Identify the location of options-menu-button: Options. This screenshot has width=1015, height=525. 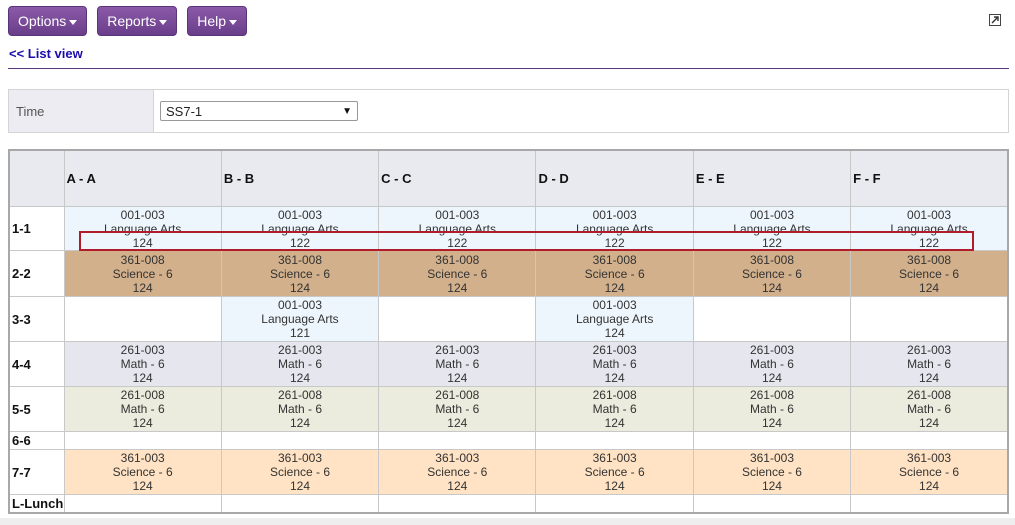
(48, 21).